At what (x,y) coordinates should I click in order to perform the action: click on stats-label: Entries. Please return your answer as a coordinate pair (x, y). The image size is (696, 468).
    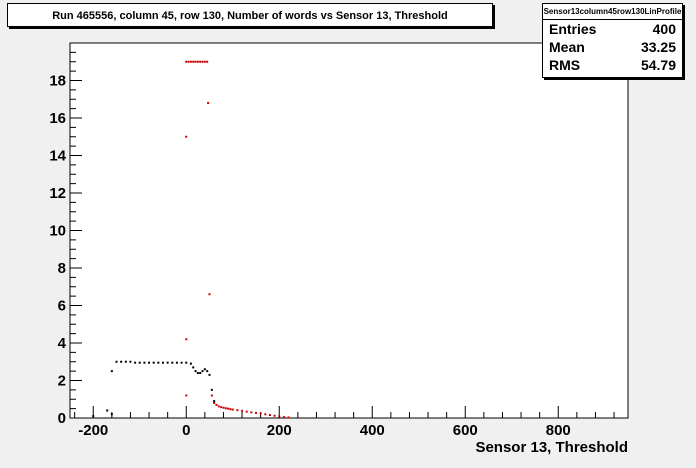
    Looking at the image, I should click on (573, 29).